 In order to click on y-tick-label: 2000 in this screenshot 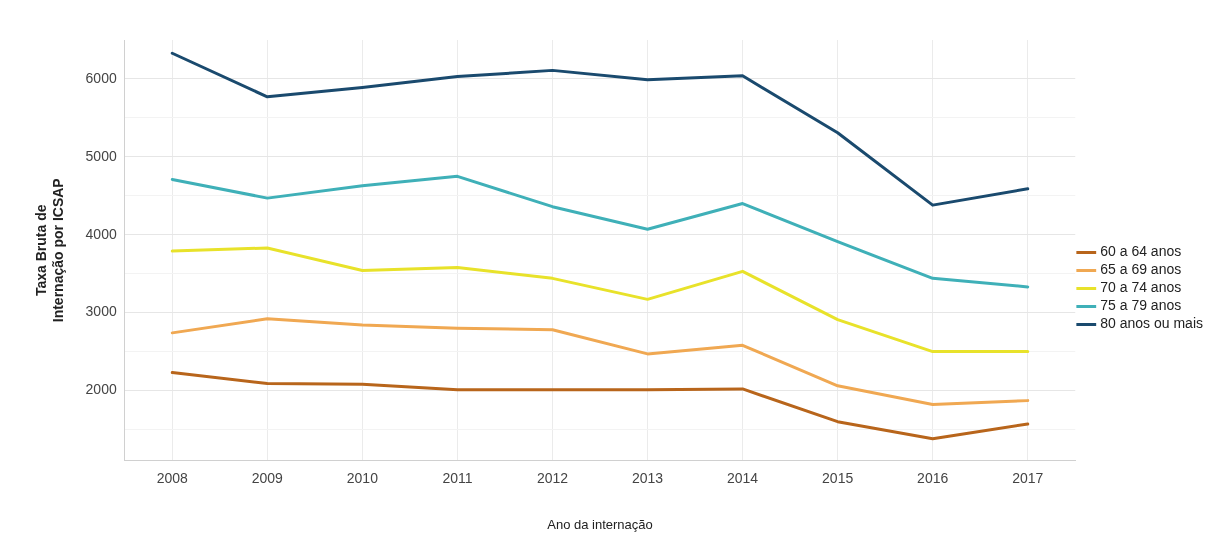, I will do `click(101, 389)`.